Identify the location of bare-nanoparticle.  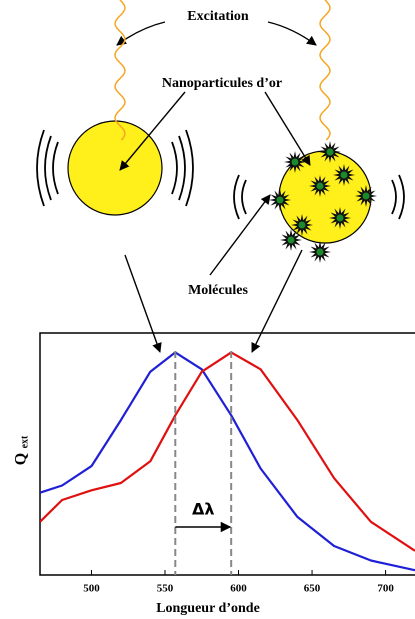
(115, 168).